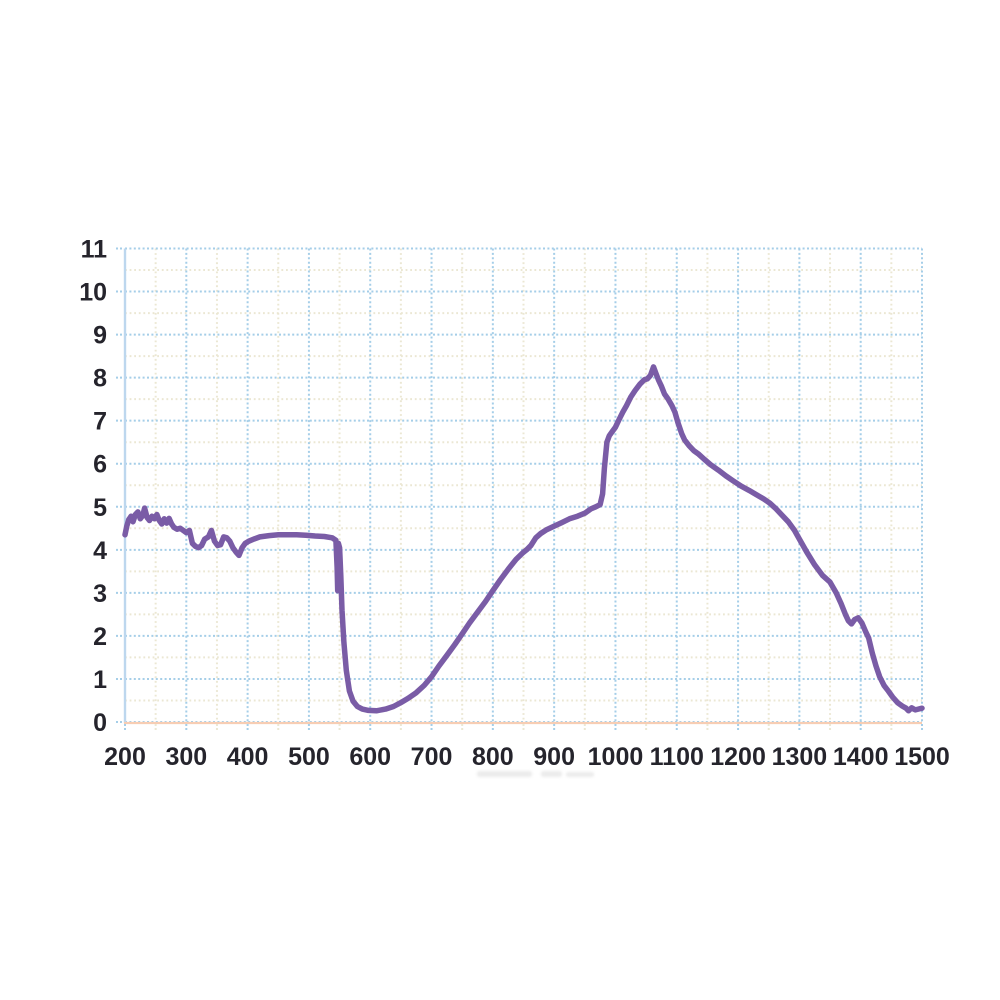  Describe the element at coordinates (100, 465) in the screenshot. I see `y-tick-label: 6` at that location.